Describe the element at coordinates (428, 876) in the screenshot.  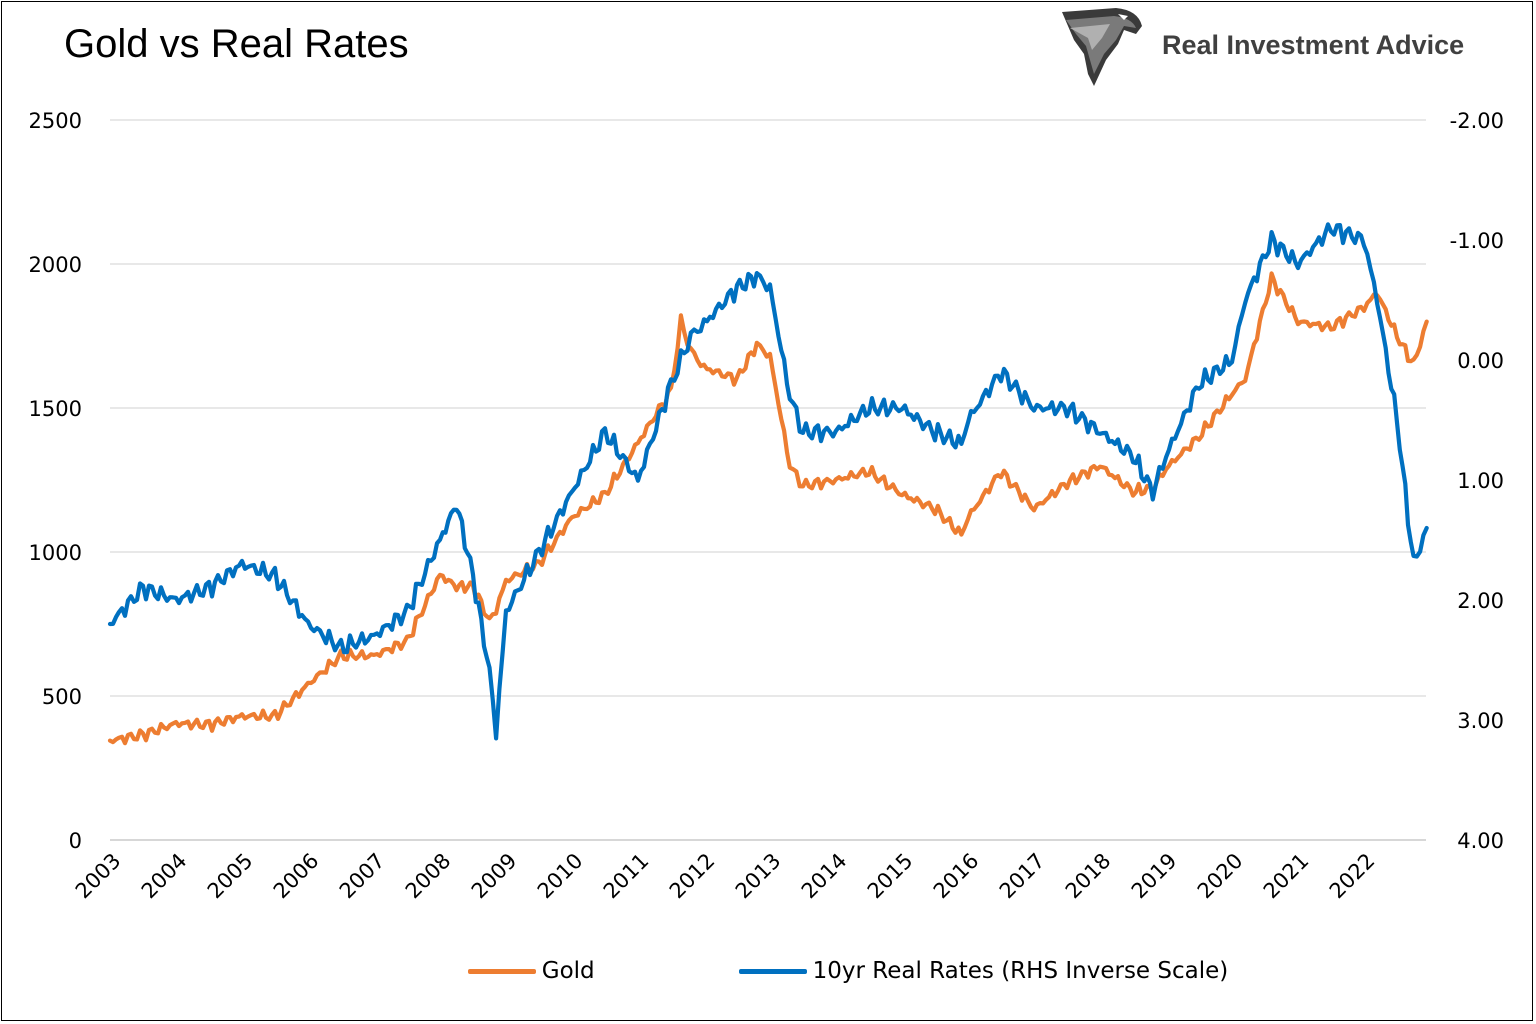
I see `x-tick-label: 2008` at that location.